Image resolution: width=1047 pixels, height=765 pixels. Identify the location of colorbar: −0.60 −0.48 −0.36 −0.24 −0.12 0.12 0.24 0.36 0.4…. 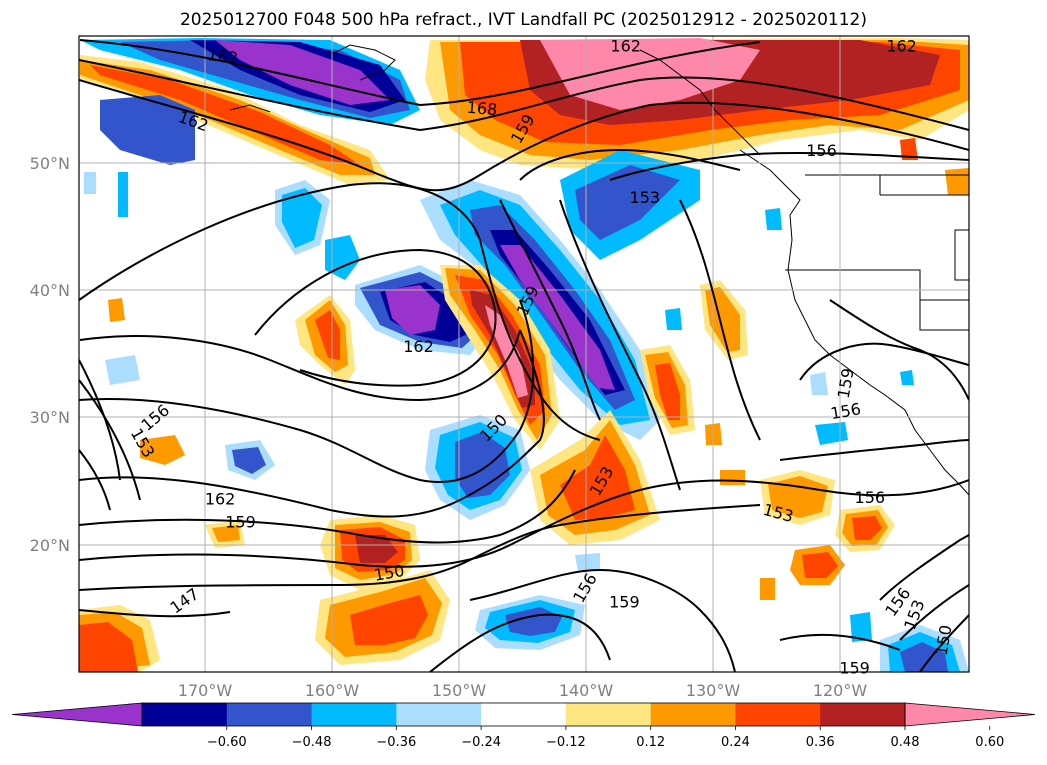
(523, 726).